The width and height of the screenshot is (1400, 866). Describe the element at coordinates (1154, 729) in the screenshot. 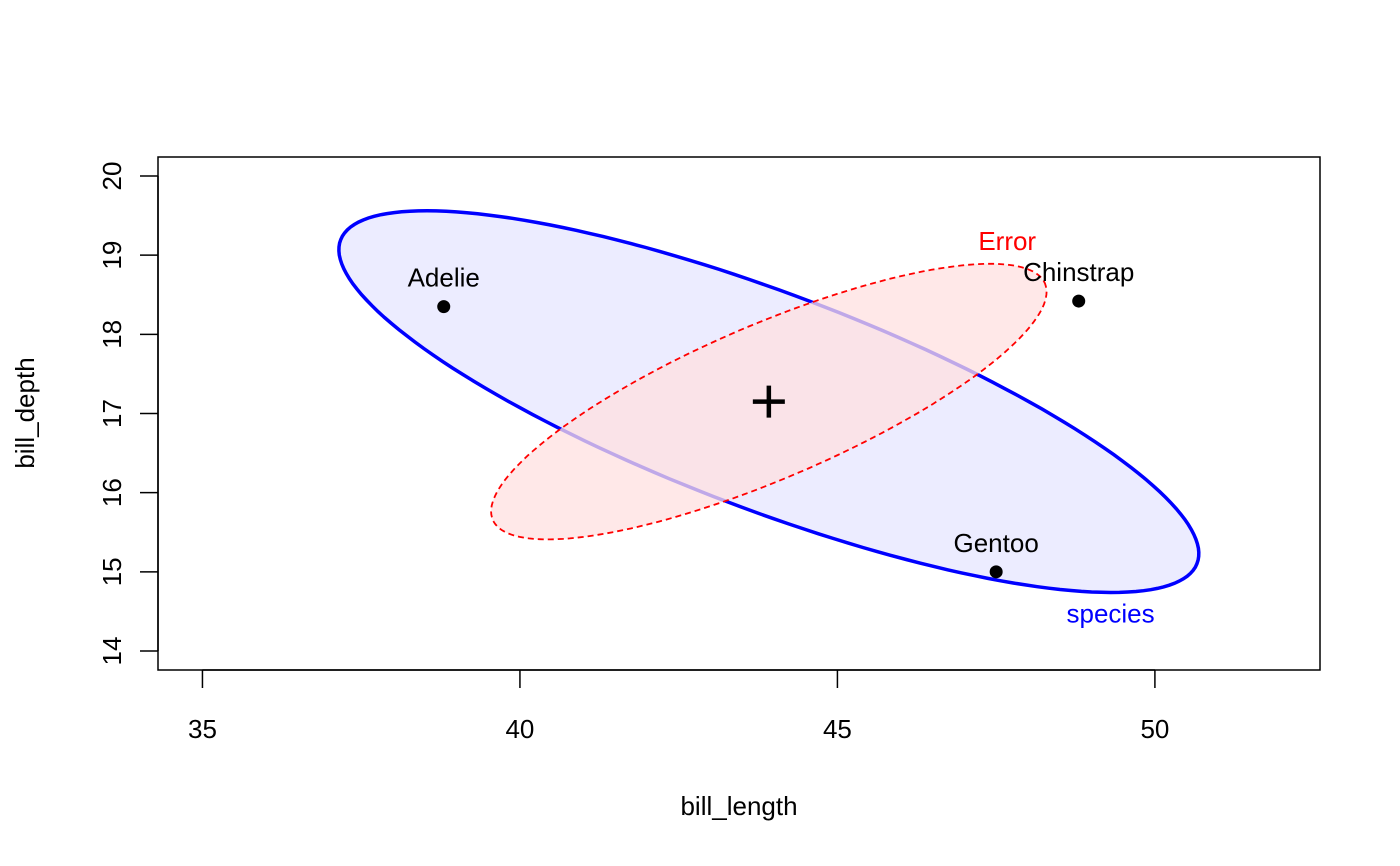

I see `x-tick-label: 50` at that location.